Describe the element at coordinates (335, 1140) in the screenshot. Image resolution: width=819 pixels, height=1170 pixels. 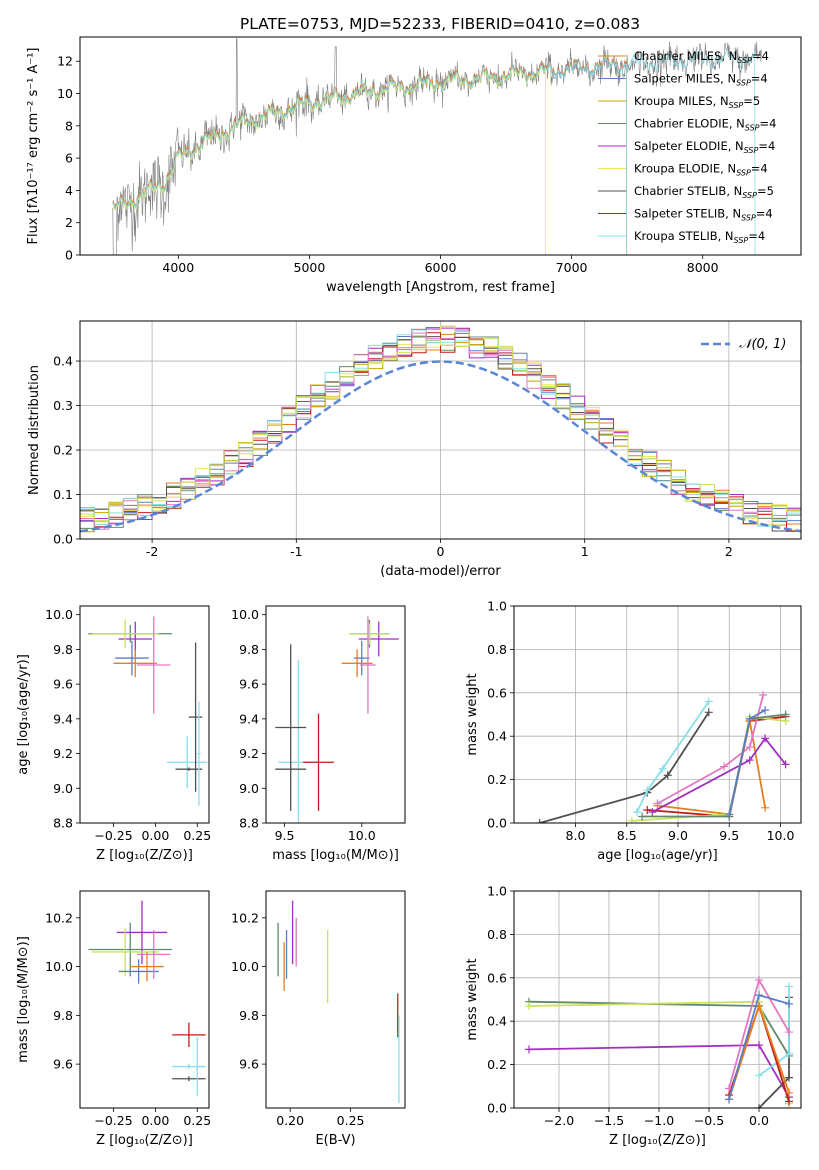
I see `x-axis-label: E(B-V)` at that location.